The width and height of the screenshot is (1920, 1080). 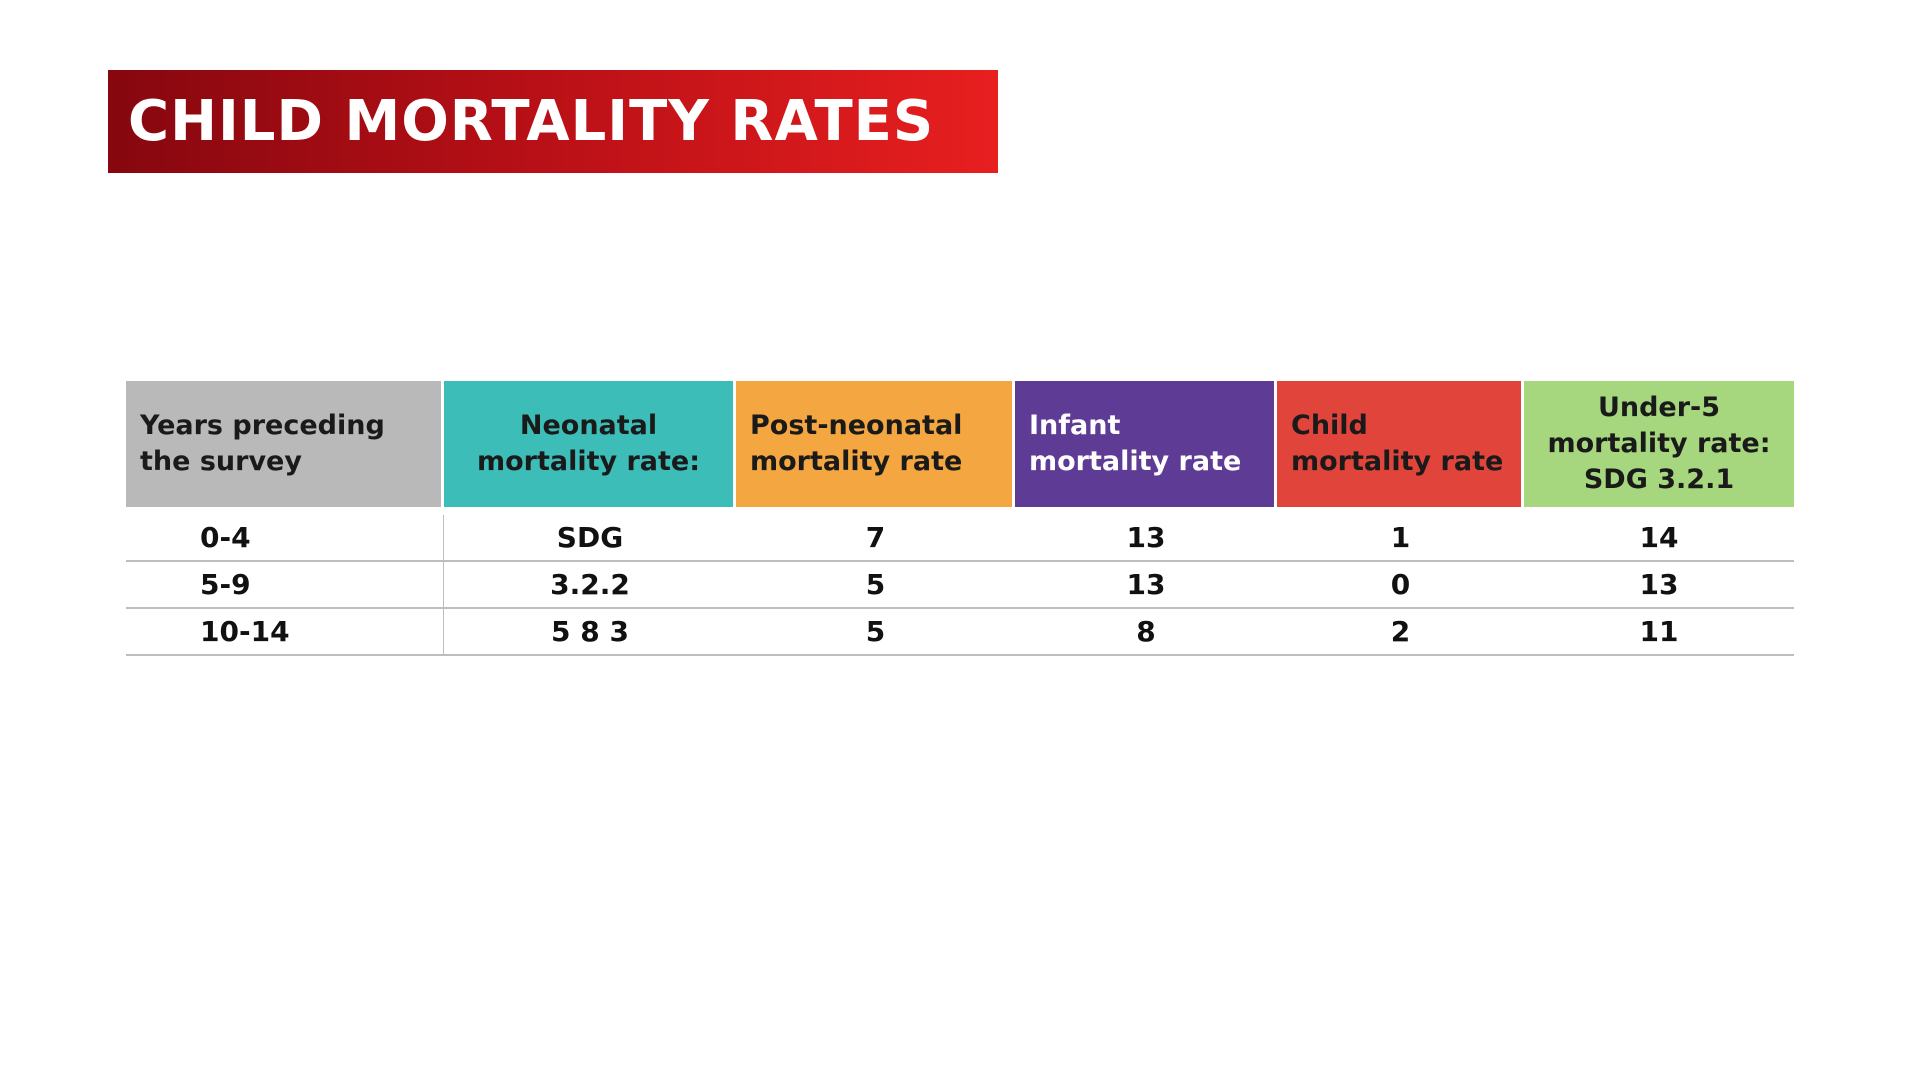 What do you see at coordinates (553, 121) in the screenshot?
I see `title-banner: CHILD MORTALITY RATES` at bounding box center [553, 121].